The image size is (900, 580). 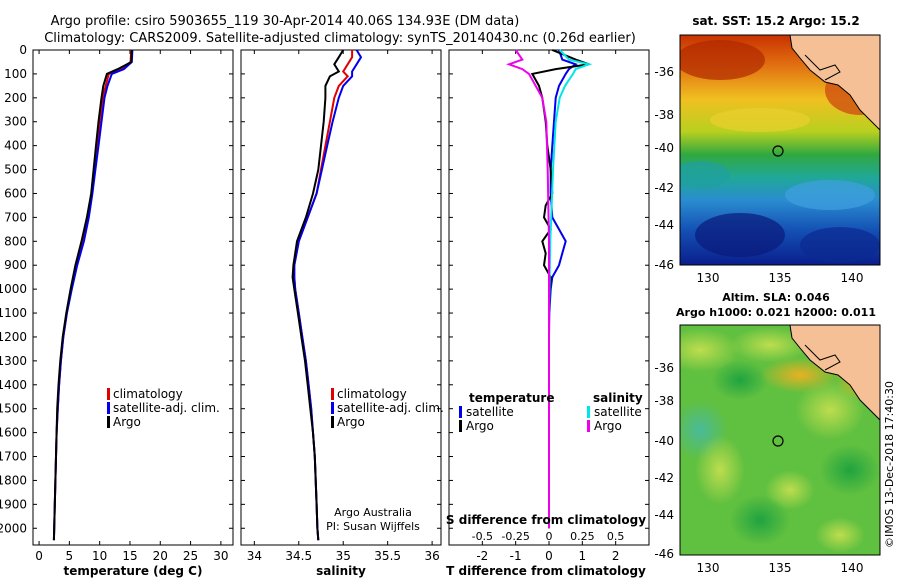 I want to click on sla-map-title-2: Argo h1000: 0.021 h2000: 0.011, so click(x=776, y=312).